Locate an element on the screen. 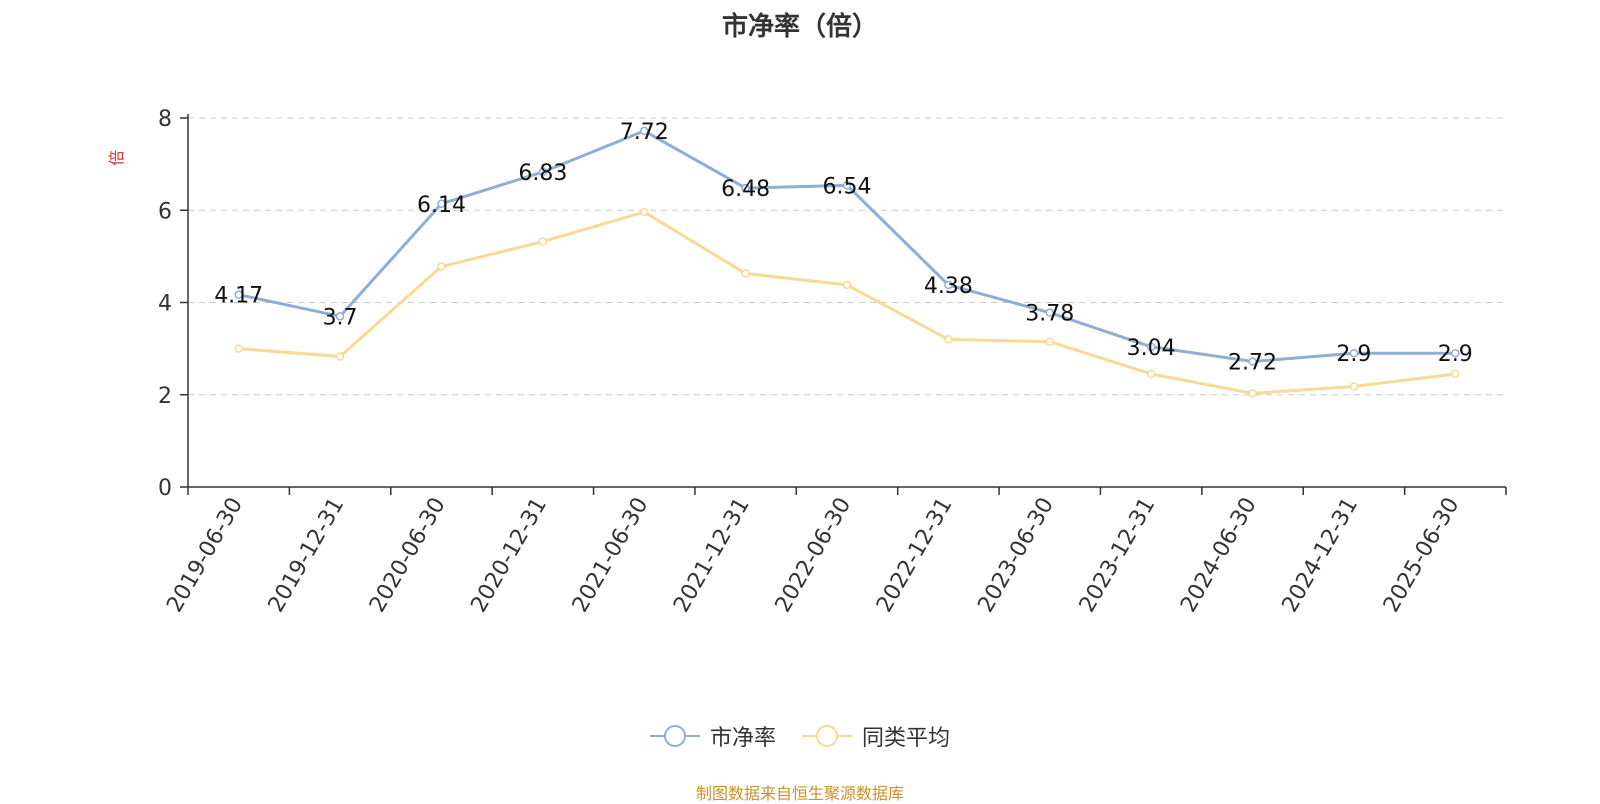 The width and height of the screenshot is (1600, 804). x-tick-label: 2025-06-30 is located at coordinates (1422, 555).